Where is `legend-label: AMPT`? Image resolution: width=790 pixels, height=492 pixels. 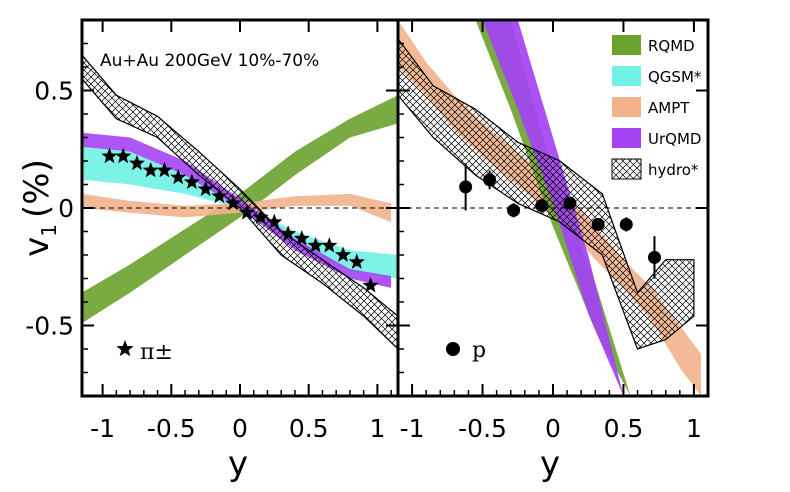
legend-label: AMPT is located at coordinates (669, 108).